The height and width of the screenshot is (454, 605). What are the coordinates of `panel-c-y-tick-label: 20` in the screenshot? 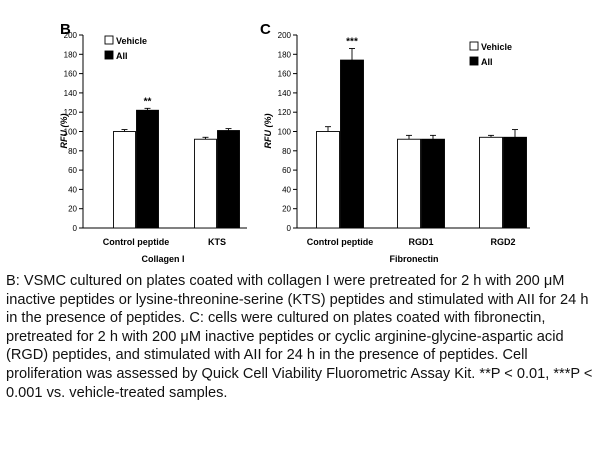 It's located at (286, 209).